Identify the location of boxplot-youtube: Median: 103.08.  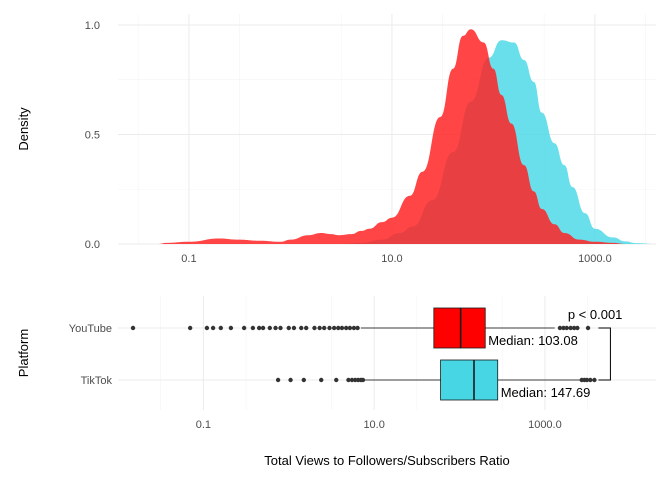
(360, 328).